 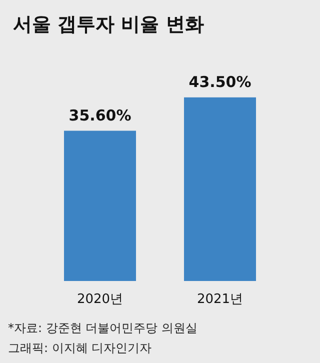 What do you see at coordinates (100, 115) in the screenshot?
I see `data-label: 35.60%` at bounding box center [100, 115].